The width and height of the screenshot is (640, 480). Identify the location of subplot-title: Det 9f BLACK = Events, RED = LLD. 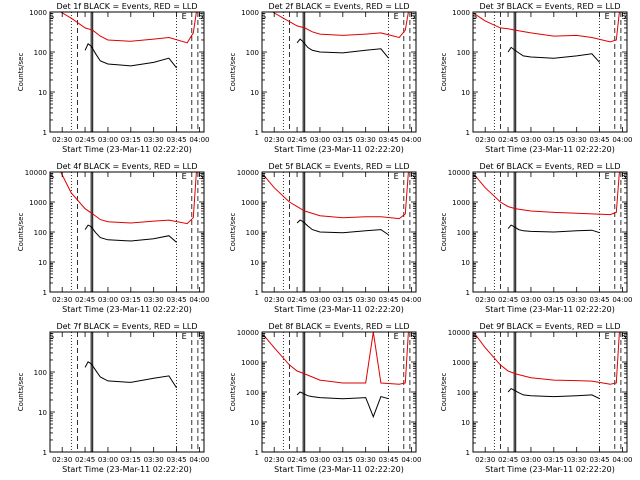
(549, 326).